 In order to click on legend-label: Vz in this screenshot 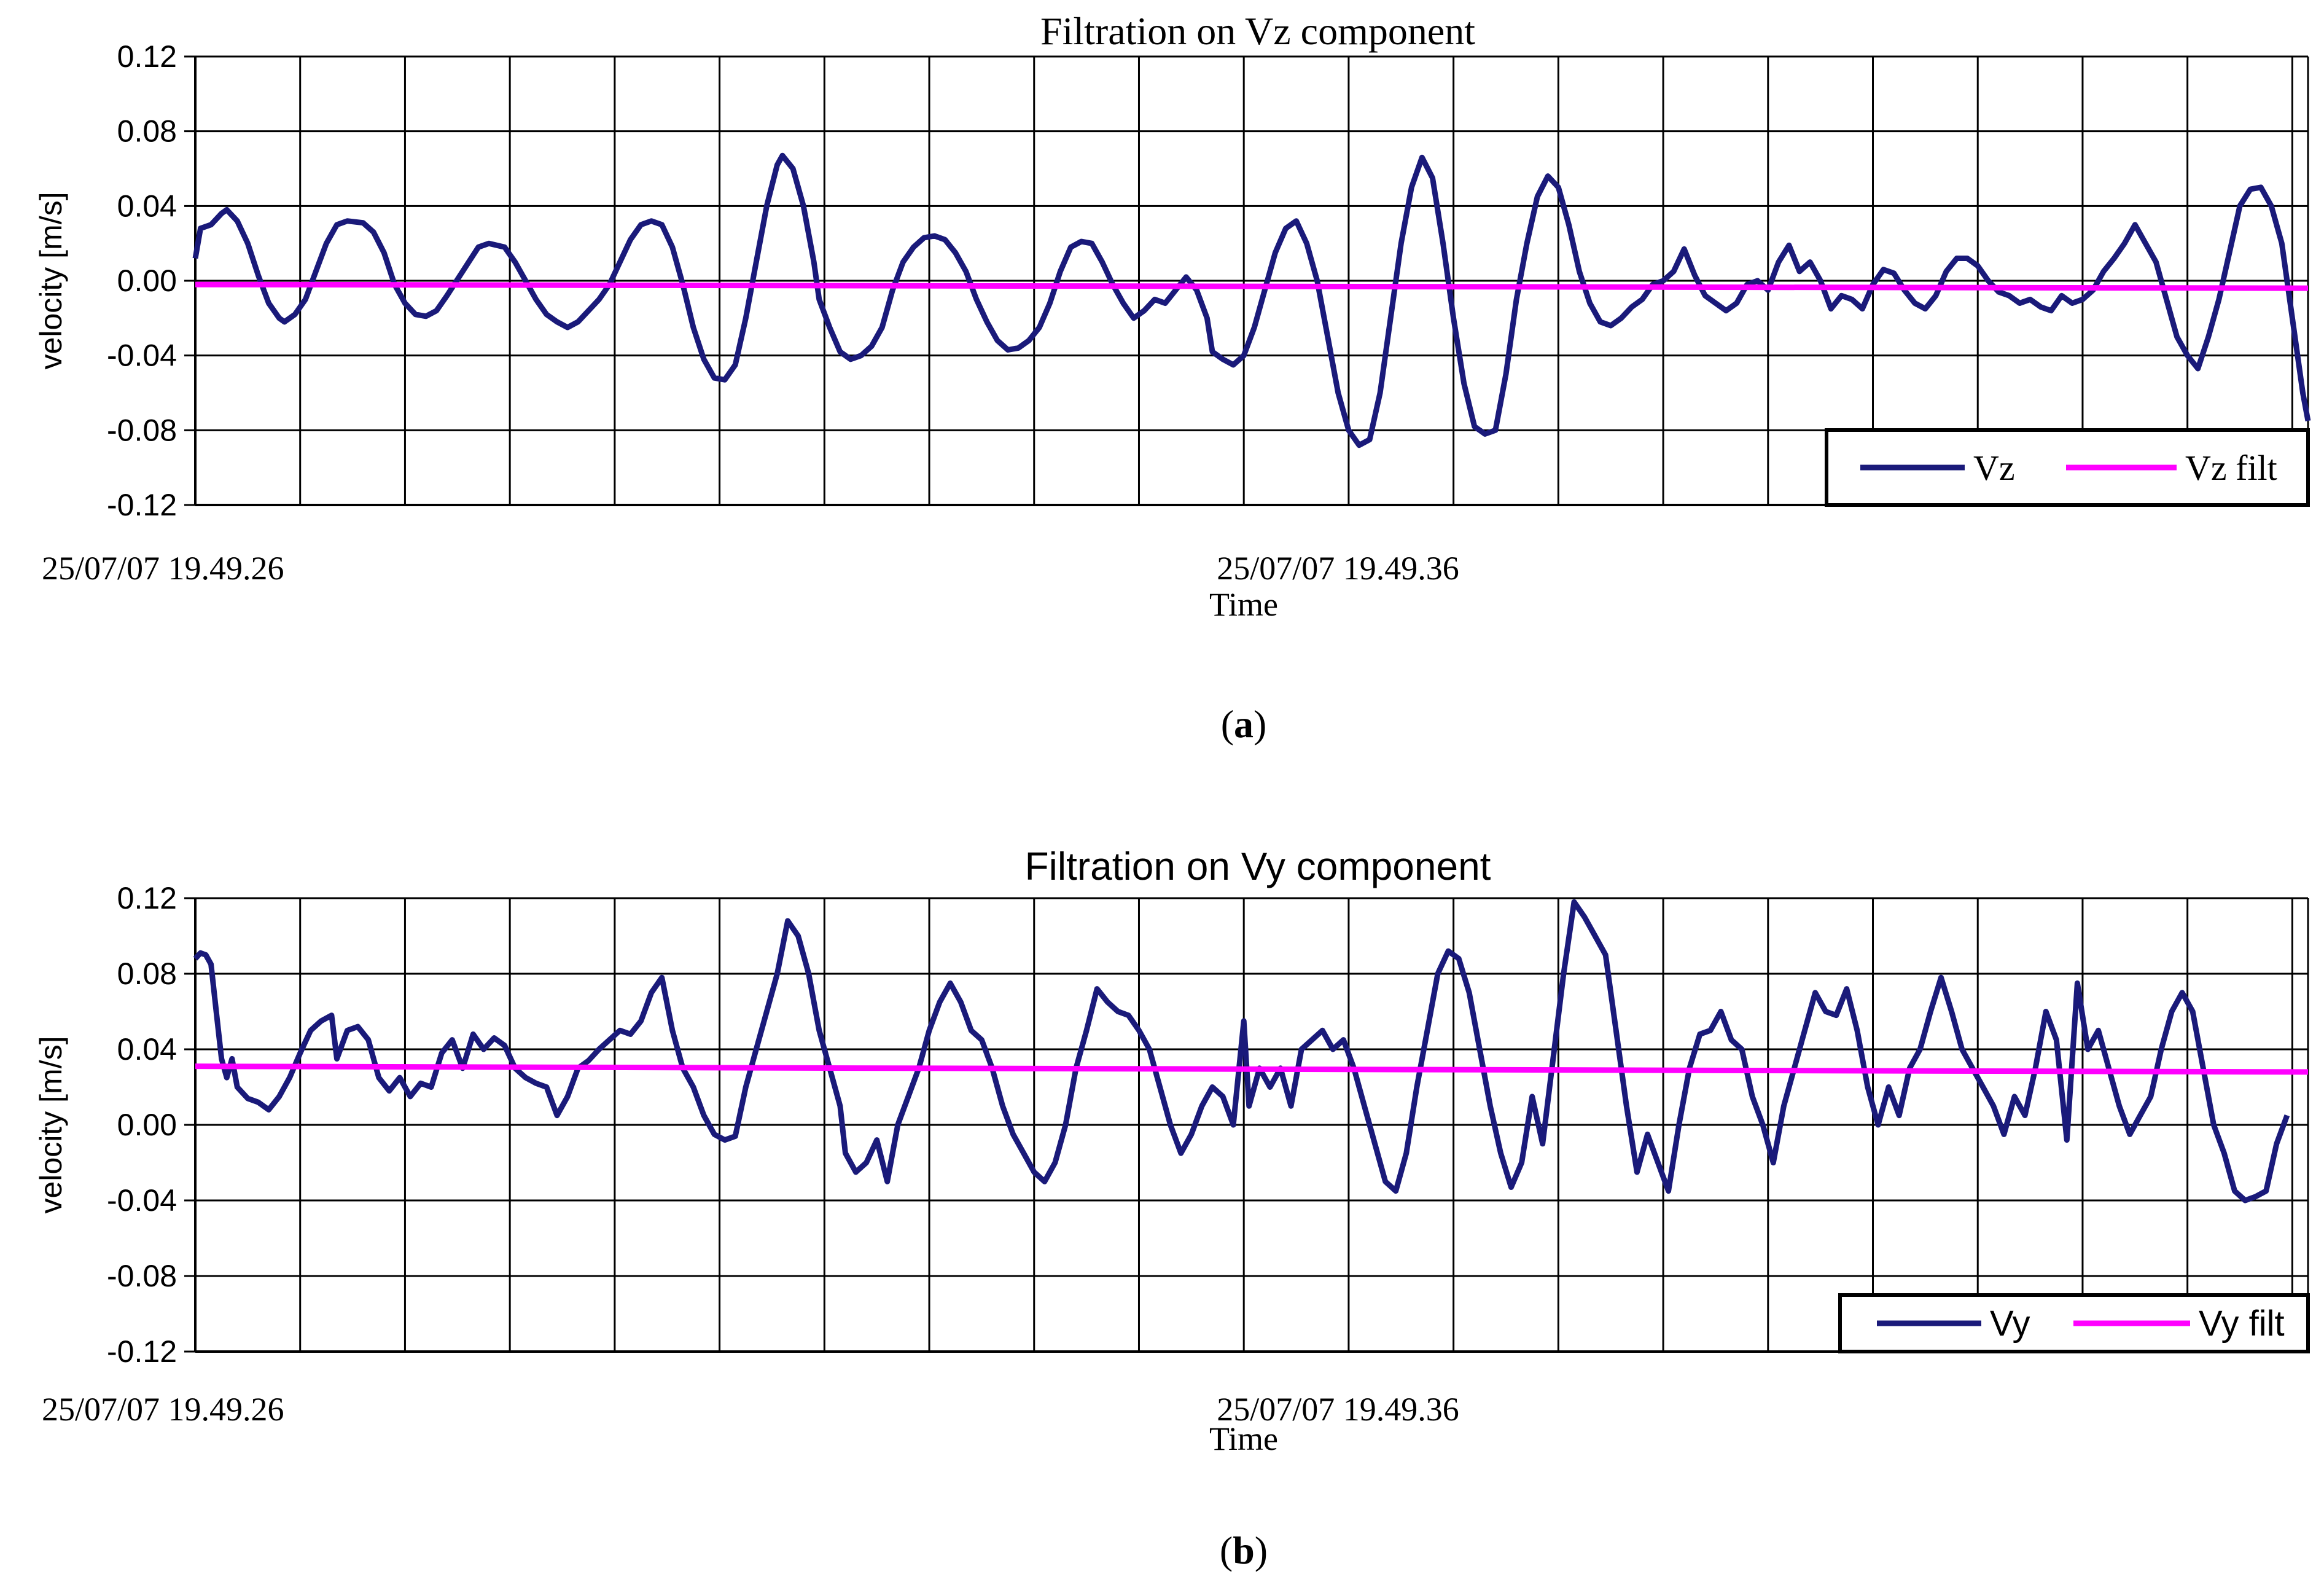, I will do `click(1994, 468)`.